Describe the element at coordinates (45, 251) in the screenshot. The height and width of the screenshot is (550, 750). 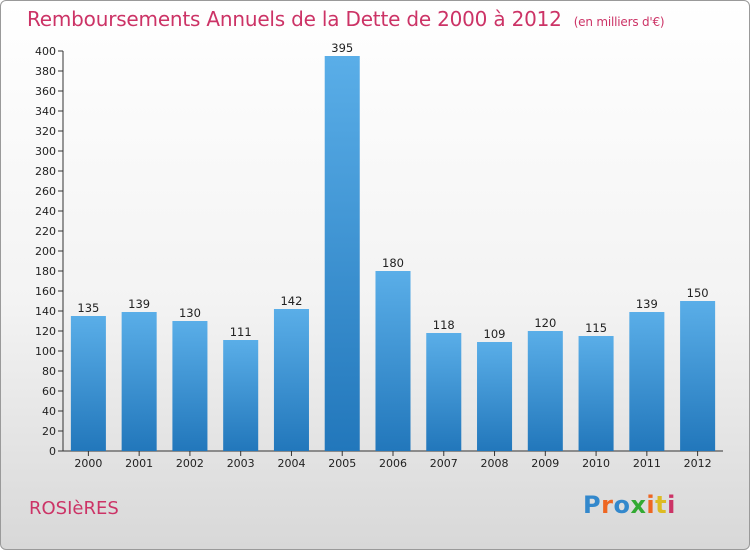
I see `y-tick-label: 200` at that location.